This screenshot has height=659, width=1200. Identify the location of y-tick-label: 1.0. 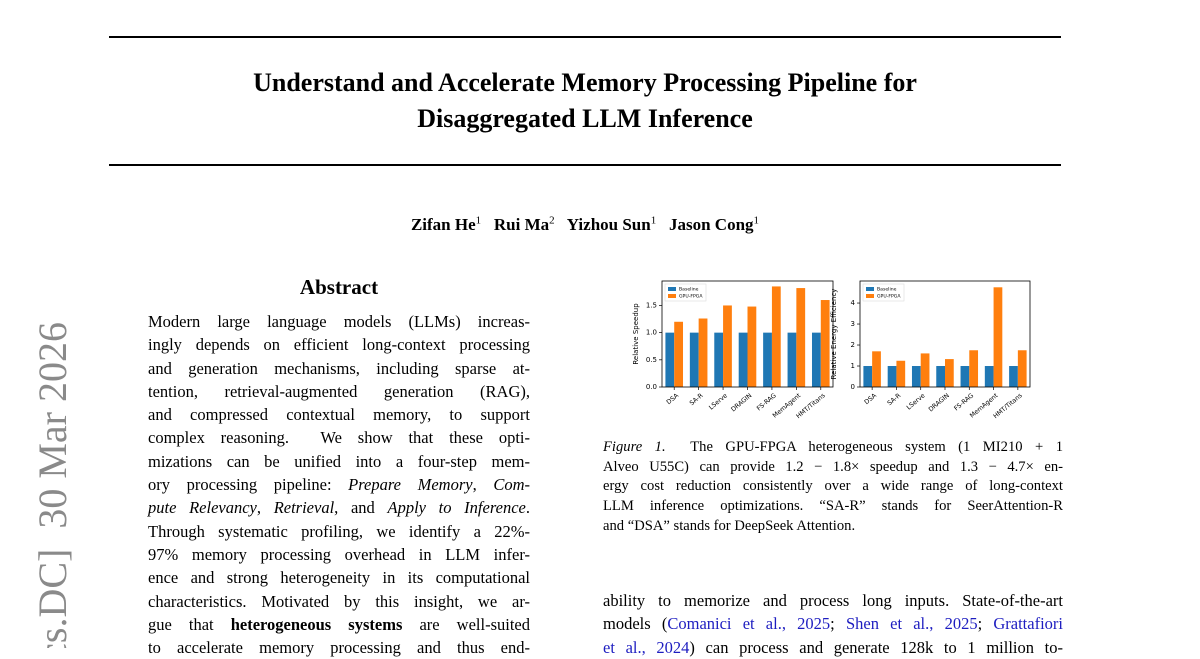
(651, 333).